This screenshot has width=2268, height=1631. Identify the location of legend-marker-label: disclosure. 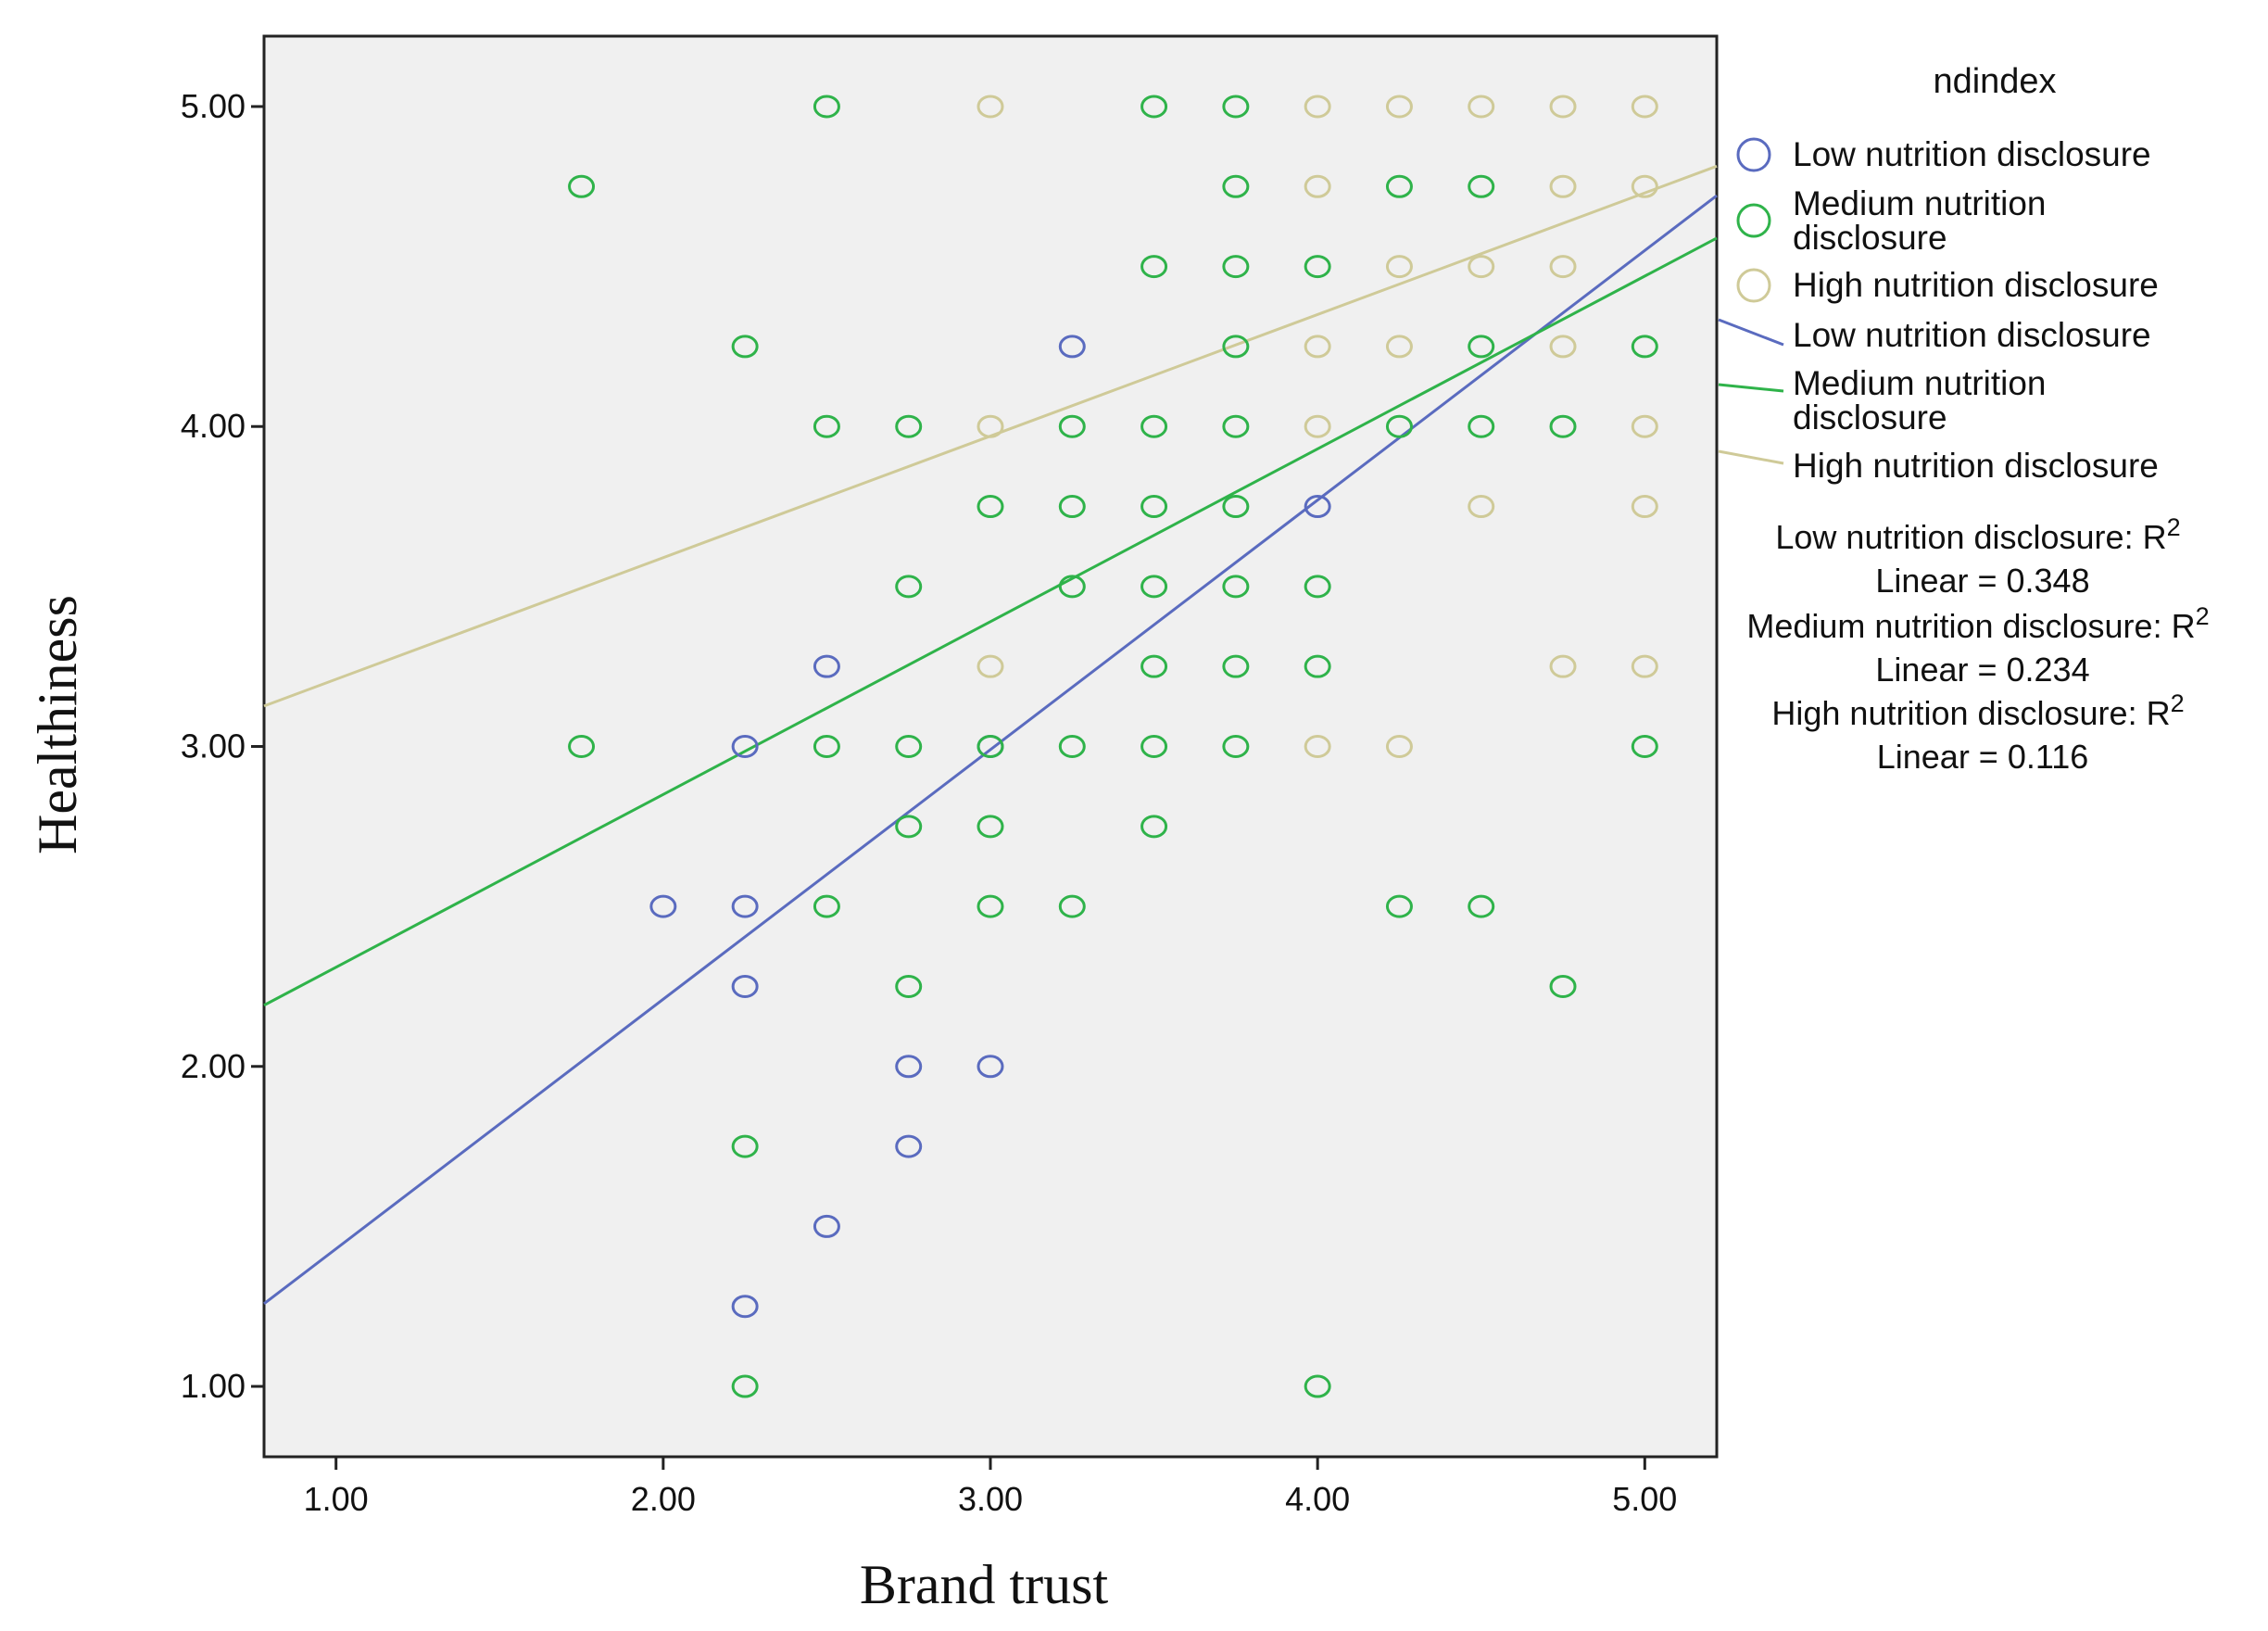
(1870, 238).